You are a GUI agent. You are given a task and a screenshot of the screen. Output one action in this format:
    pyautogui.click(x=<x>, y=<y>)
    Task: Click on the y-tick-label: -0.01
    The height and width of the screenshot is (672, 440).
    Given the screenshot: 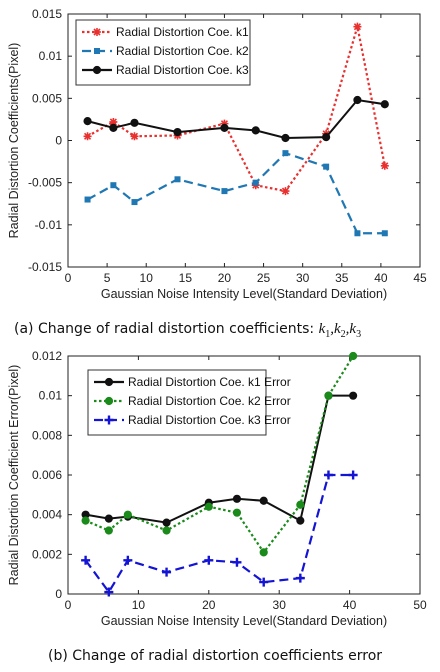 What is the action you would take?
    pyautogui.click(x=49, y=225)
    